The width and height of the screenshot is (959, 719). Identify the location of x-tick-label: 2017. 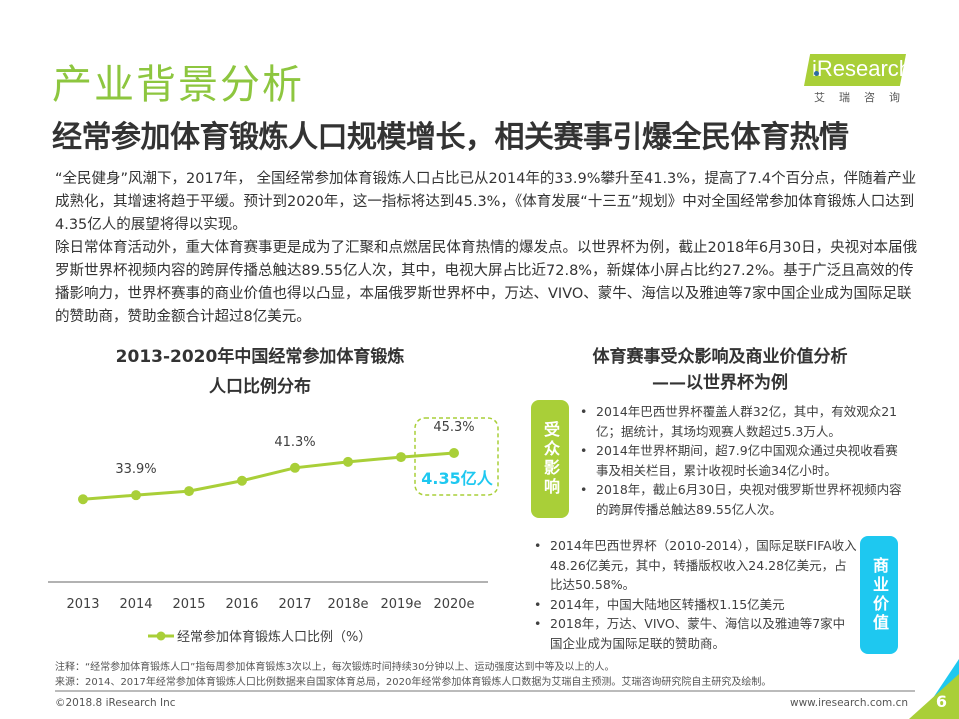
(294, 604).